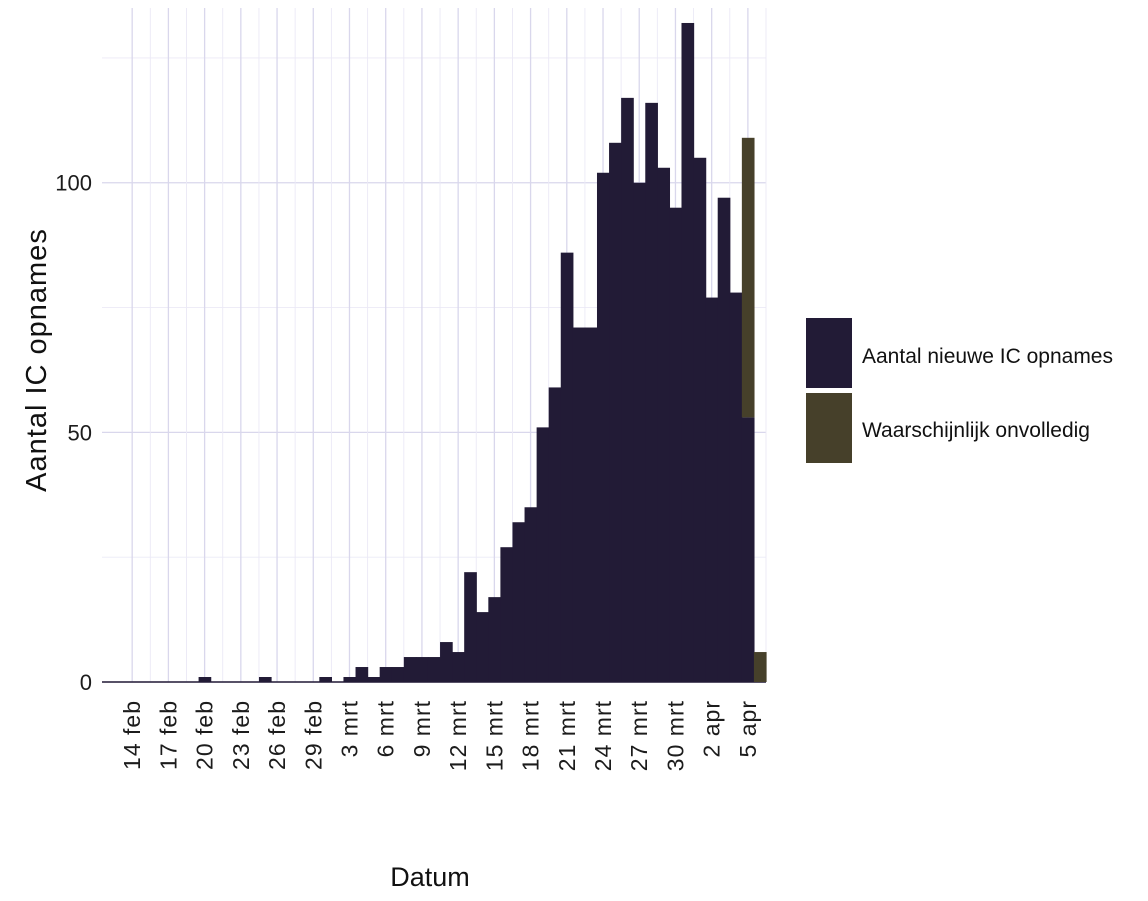 The width and height of the screenshot is (1148, 901). What do you see at coordinates (458, 735) in the screenshot?
I see `x-tick-label: 12 mrt` at bounding box center [458, 735].